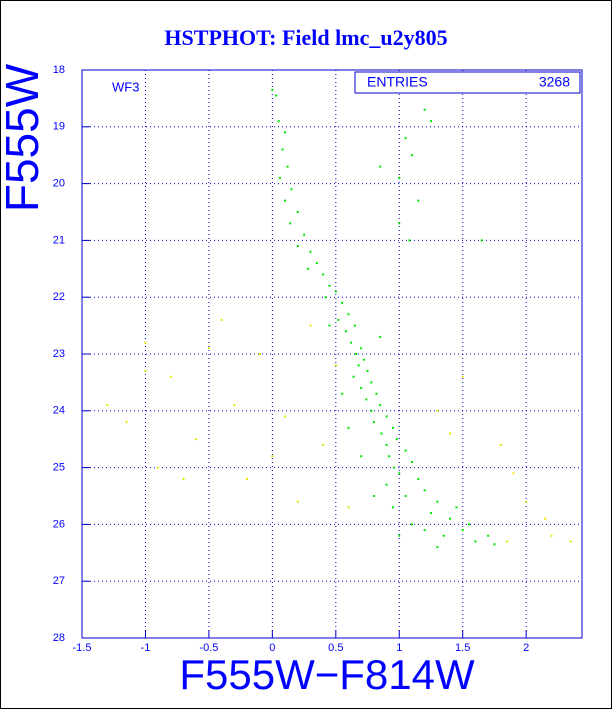 This screenshot has height=709, width=612. What do you see at coordinates (59, 297) in the screenshot?
I see `y-tick-label: 22` at bounding box center [59, 297].